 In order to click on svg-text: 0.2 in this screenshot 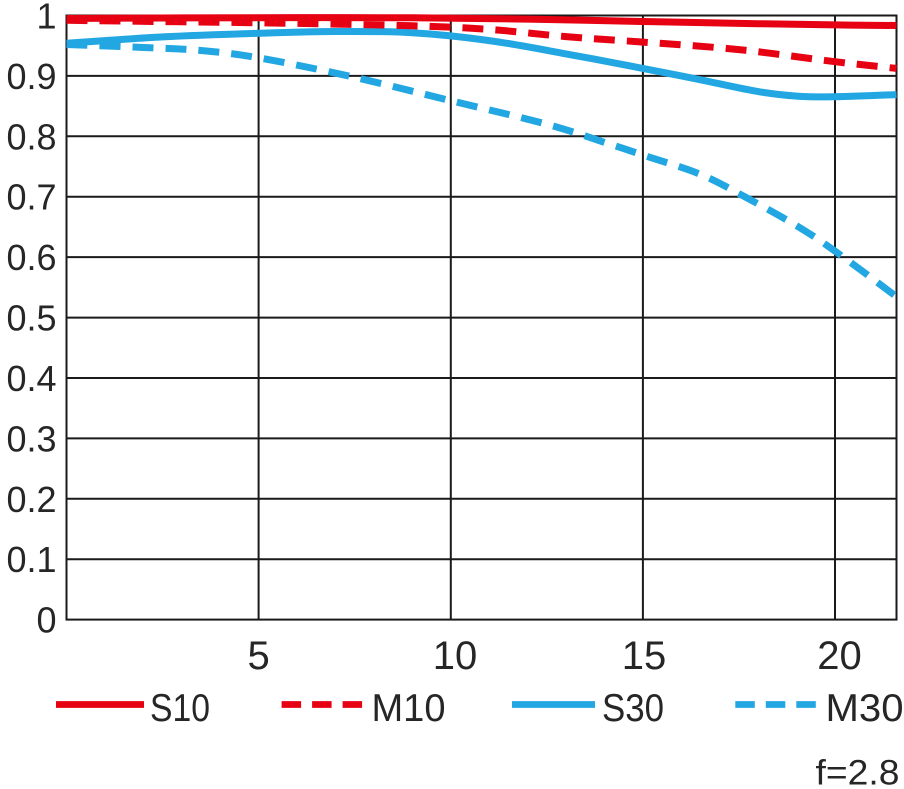, I will do `click(31, 499)`.